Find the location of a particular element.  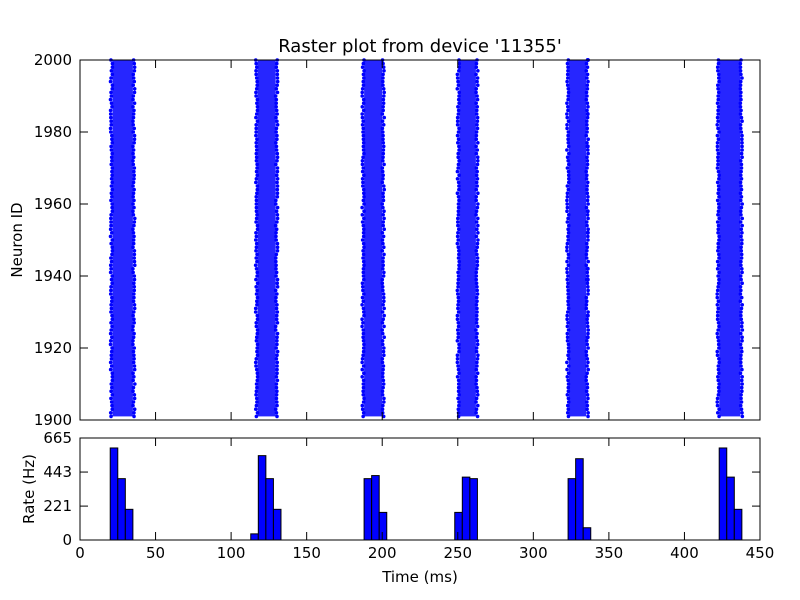

histogram-y-tick: 221 is located at coordinates (401, 506).